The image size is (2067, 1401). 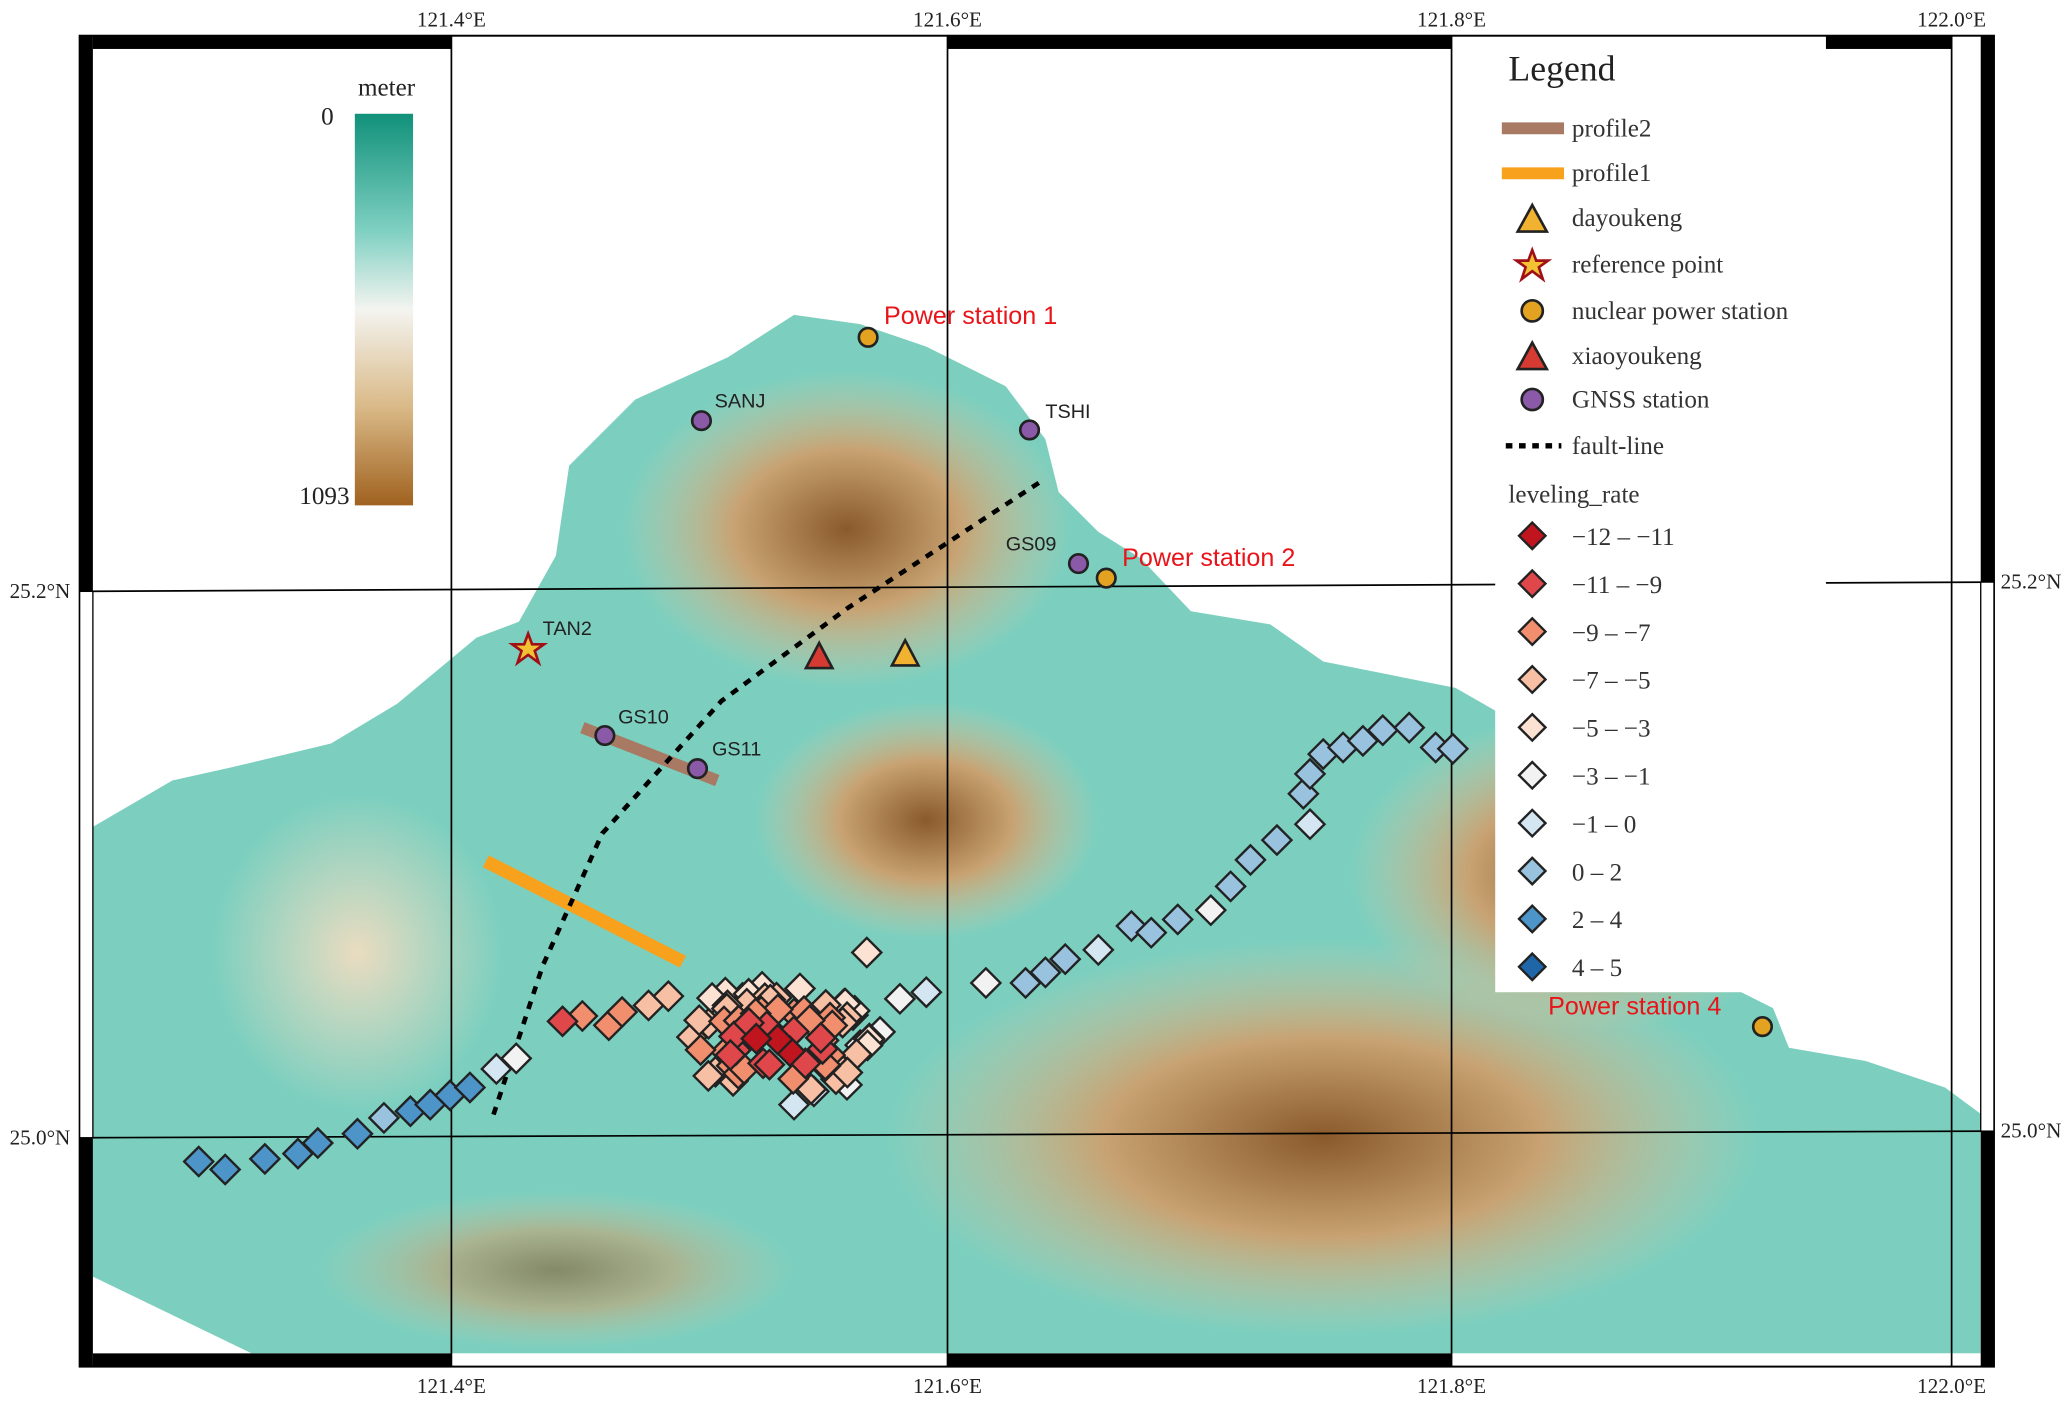 I want to click on station-label: GS11, so click(x=736, y=749).